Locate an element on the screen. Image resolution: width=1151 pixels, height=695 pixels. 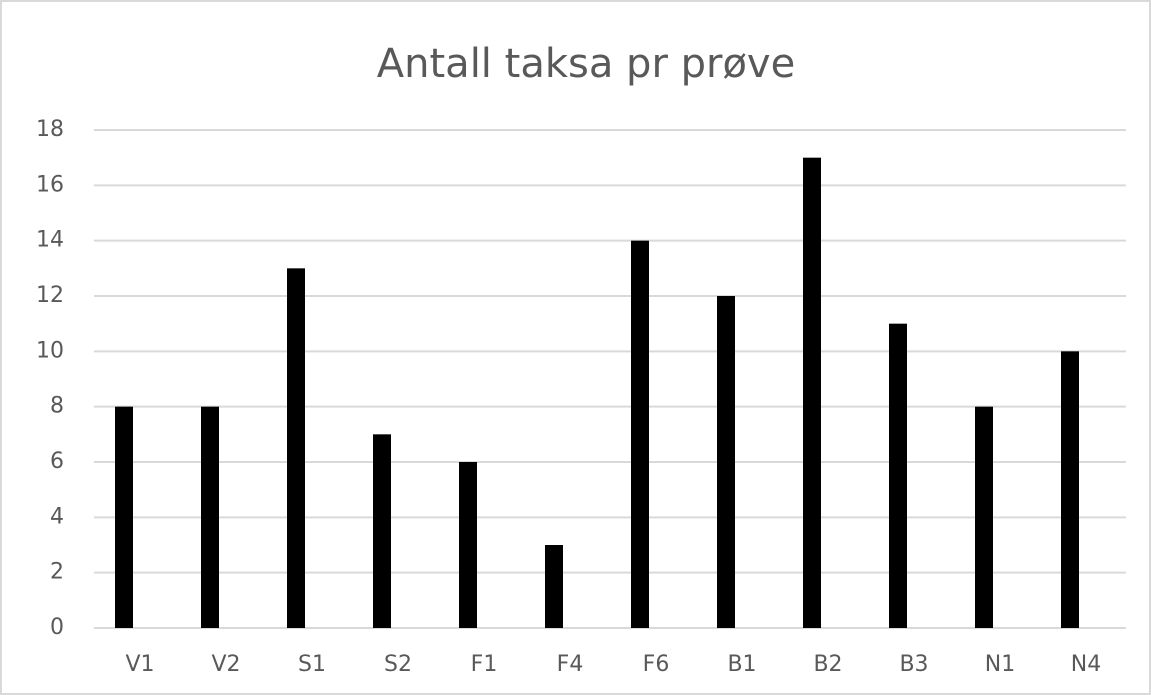
x-tick-label: N1 is located at coordinates (1000, 664).